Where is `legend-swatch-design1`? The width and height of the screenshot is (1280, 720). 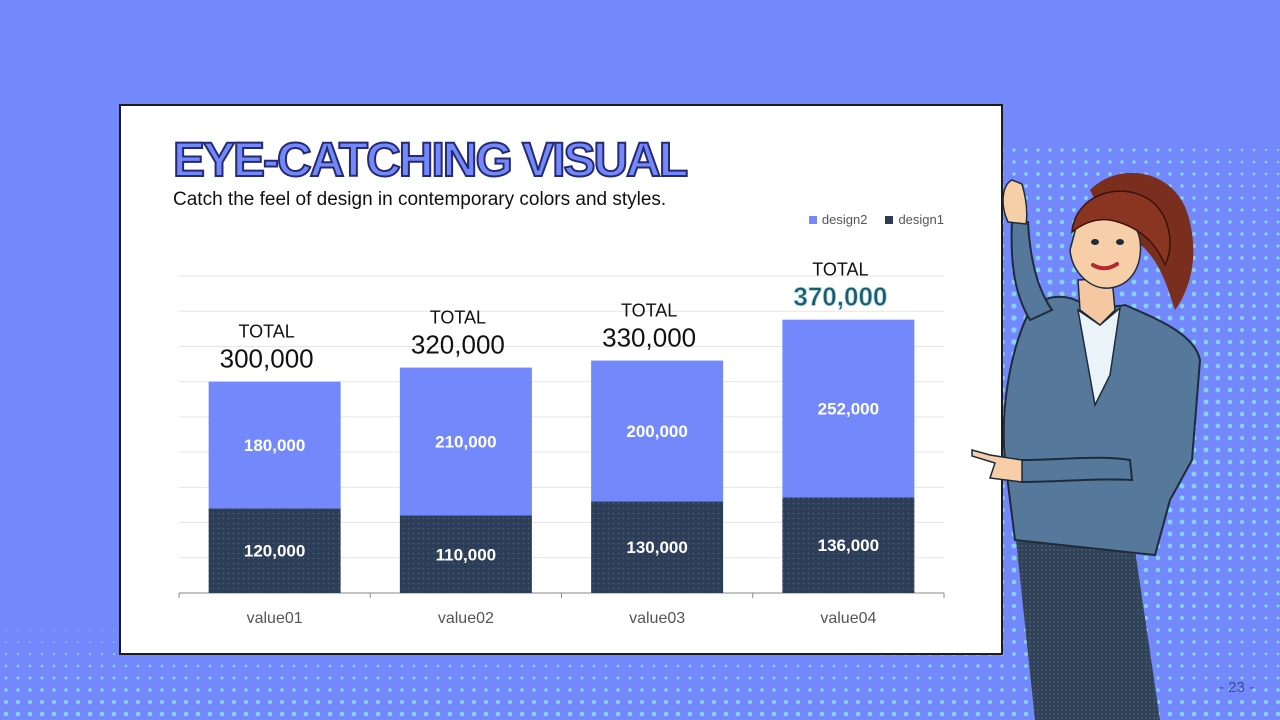 legend-swatch-design1 is located at coordinates (889, 219).